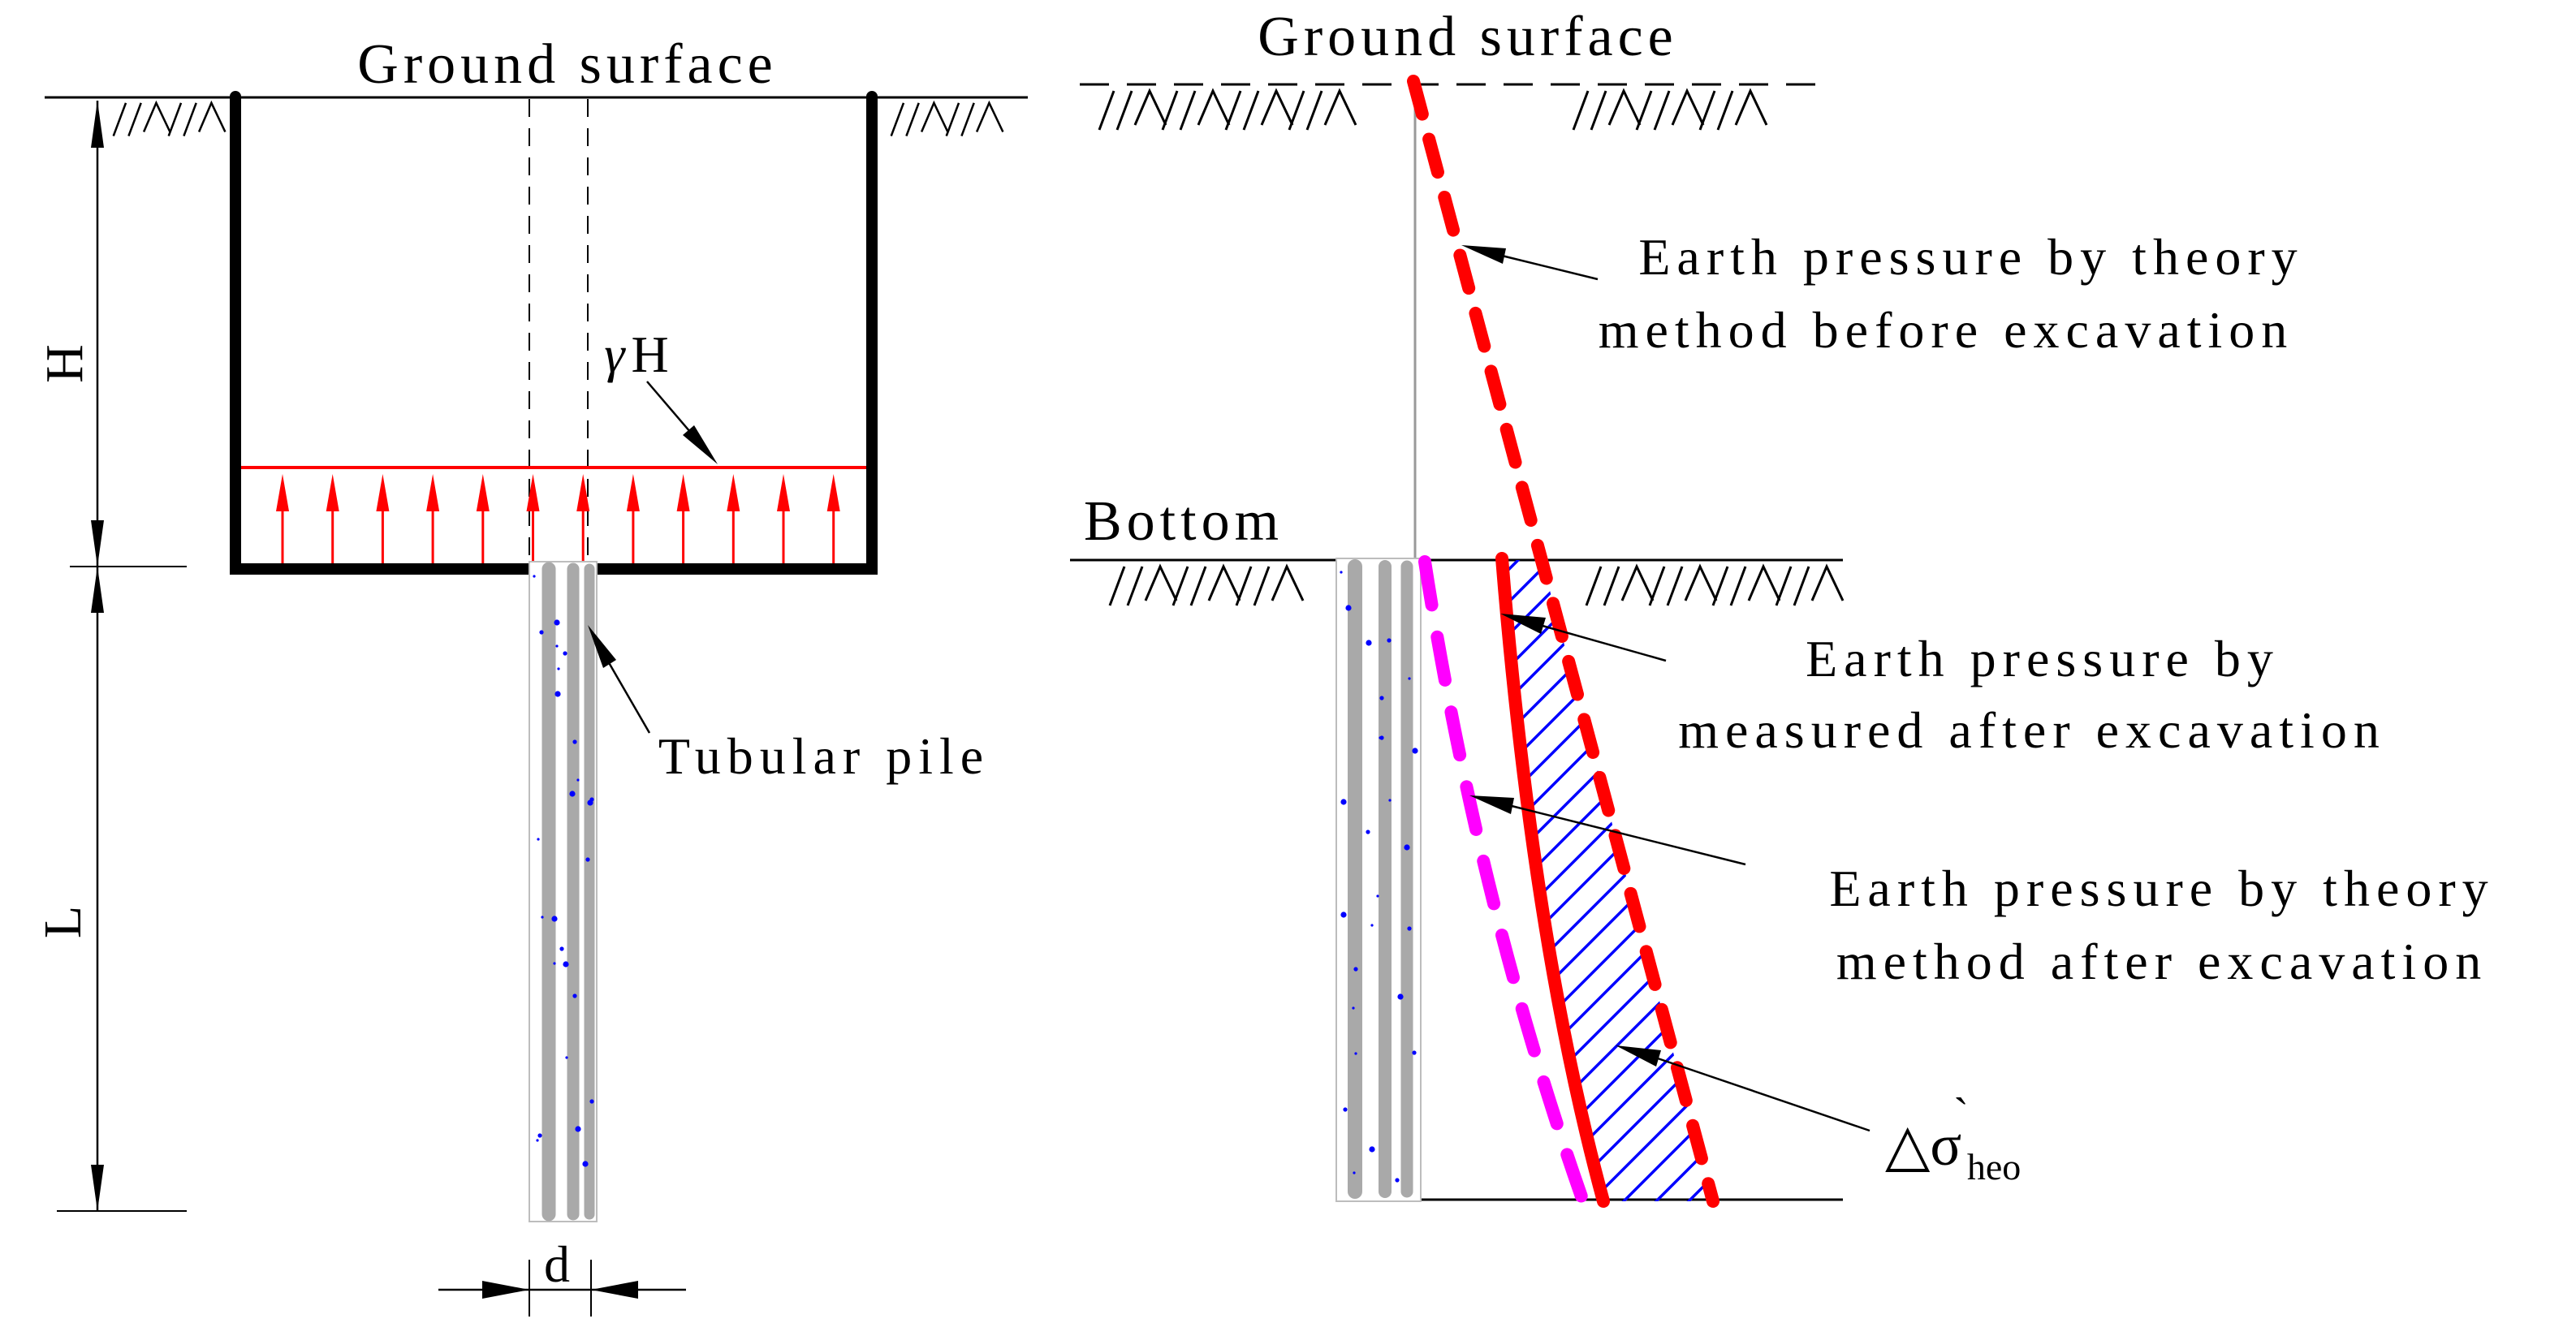  I want to click on left-tubular-pile, so click(563, 891).